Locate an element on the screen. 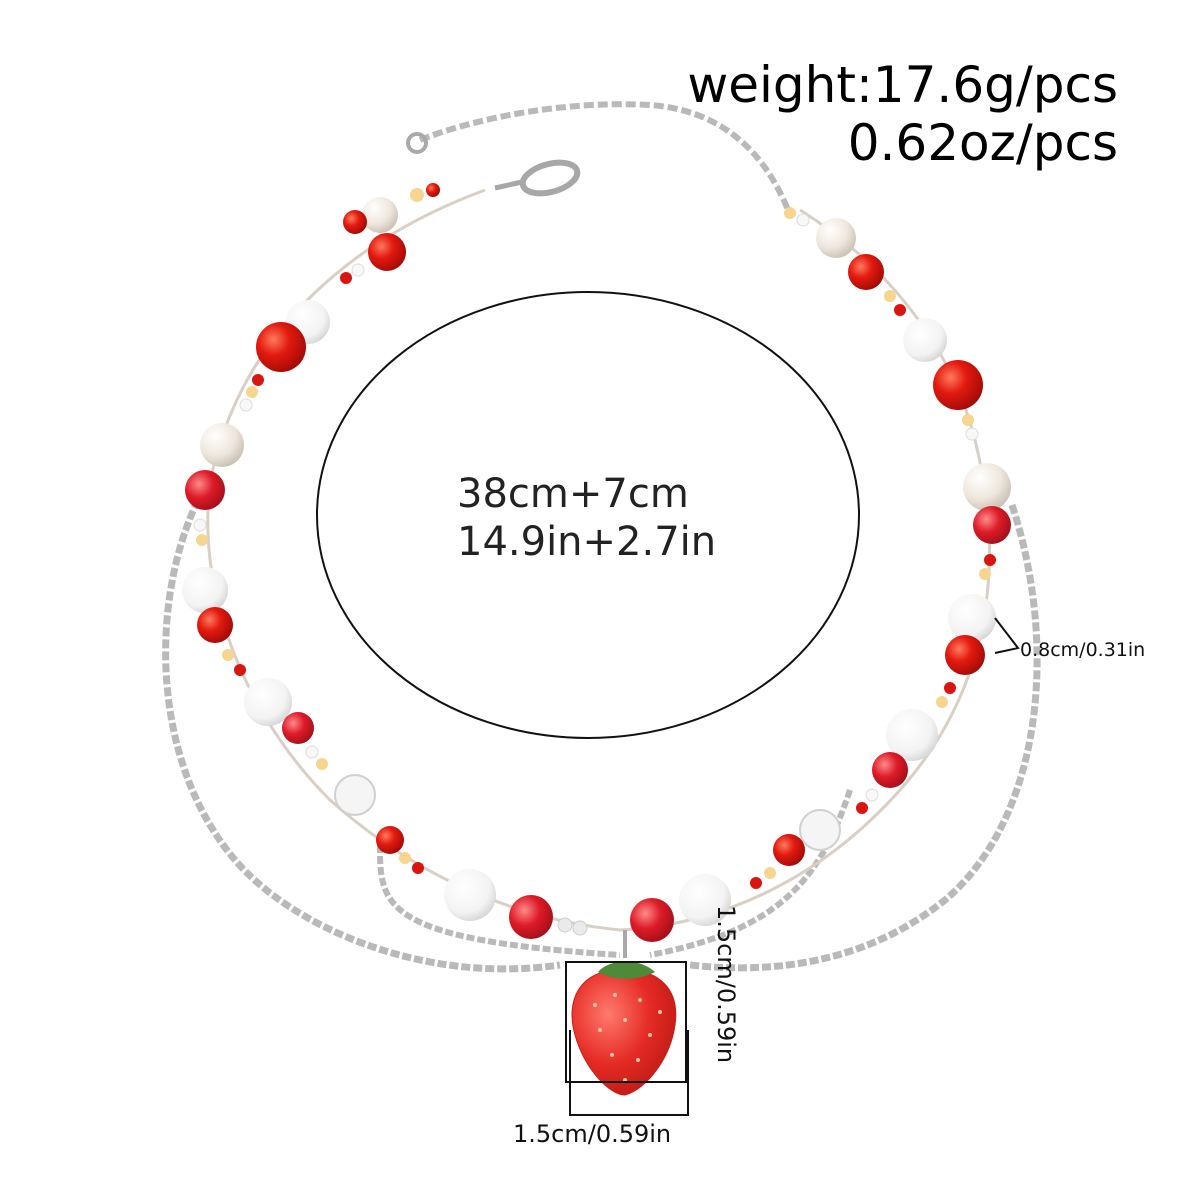  extender-chain is located at coordinates (605, 159).